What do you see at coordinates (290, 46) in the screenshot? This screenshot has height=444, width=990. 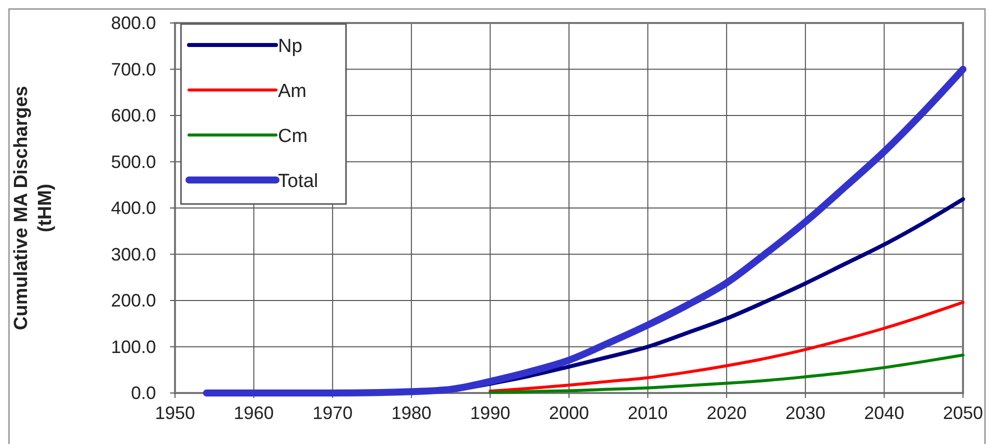 I see `legend-label: Np` at bounding box center [290, 46].